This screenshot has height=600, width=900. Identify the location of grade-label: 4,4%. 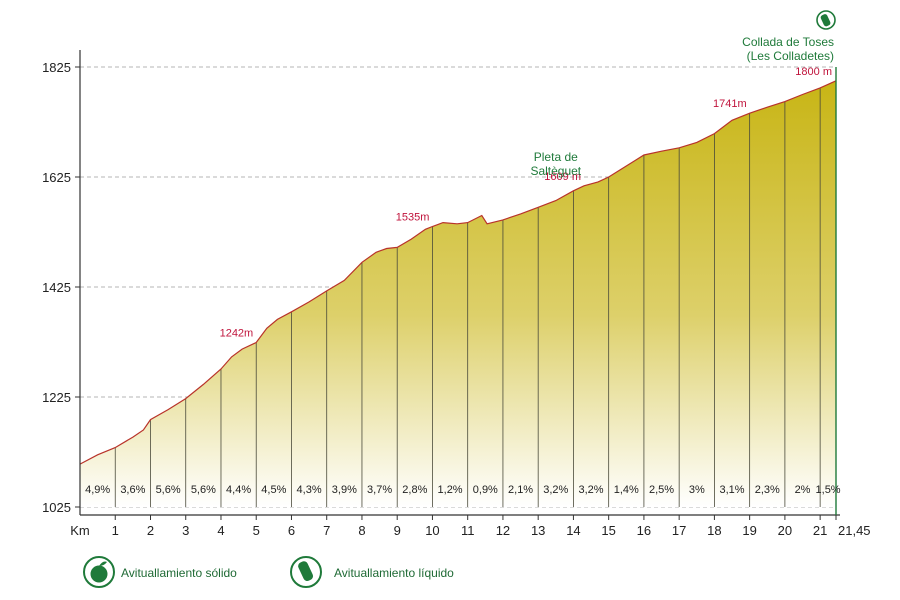
(238, 490).